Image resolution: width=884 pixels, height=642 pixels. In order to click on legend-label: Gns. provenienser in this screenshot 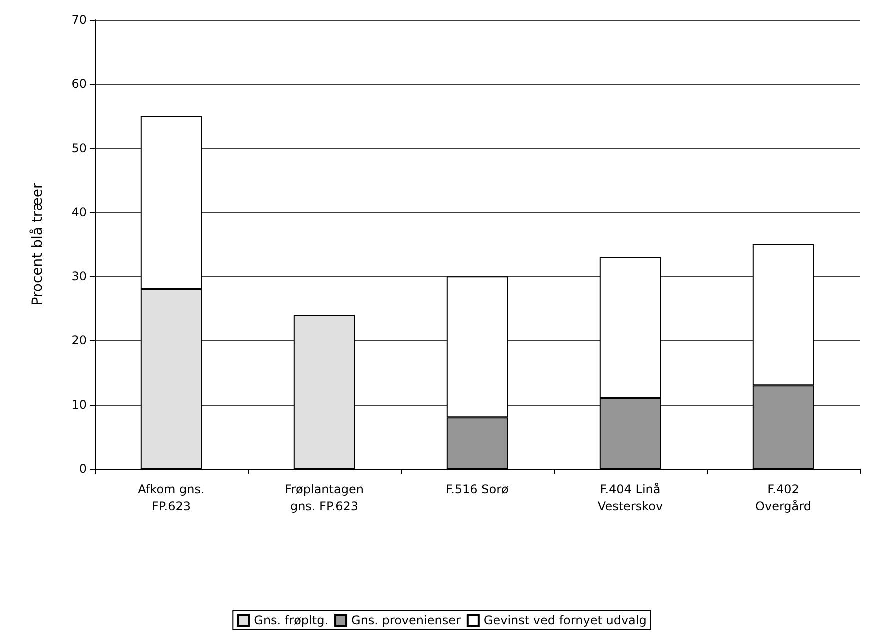, I will do `click(406, 621)`.